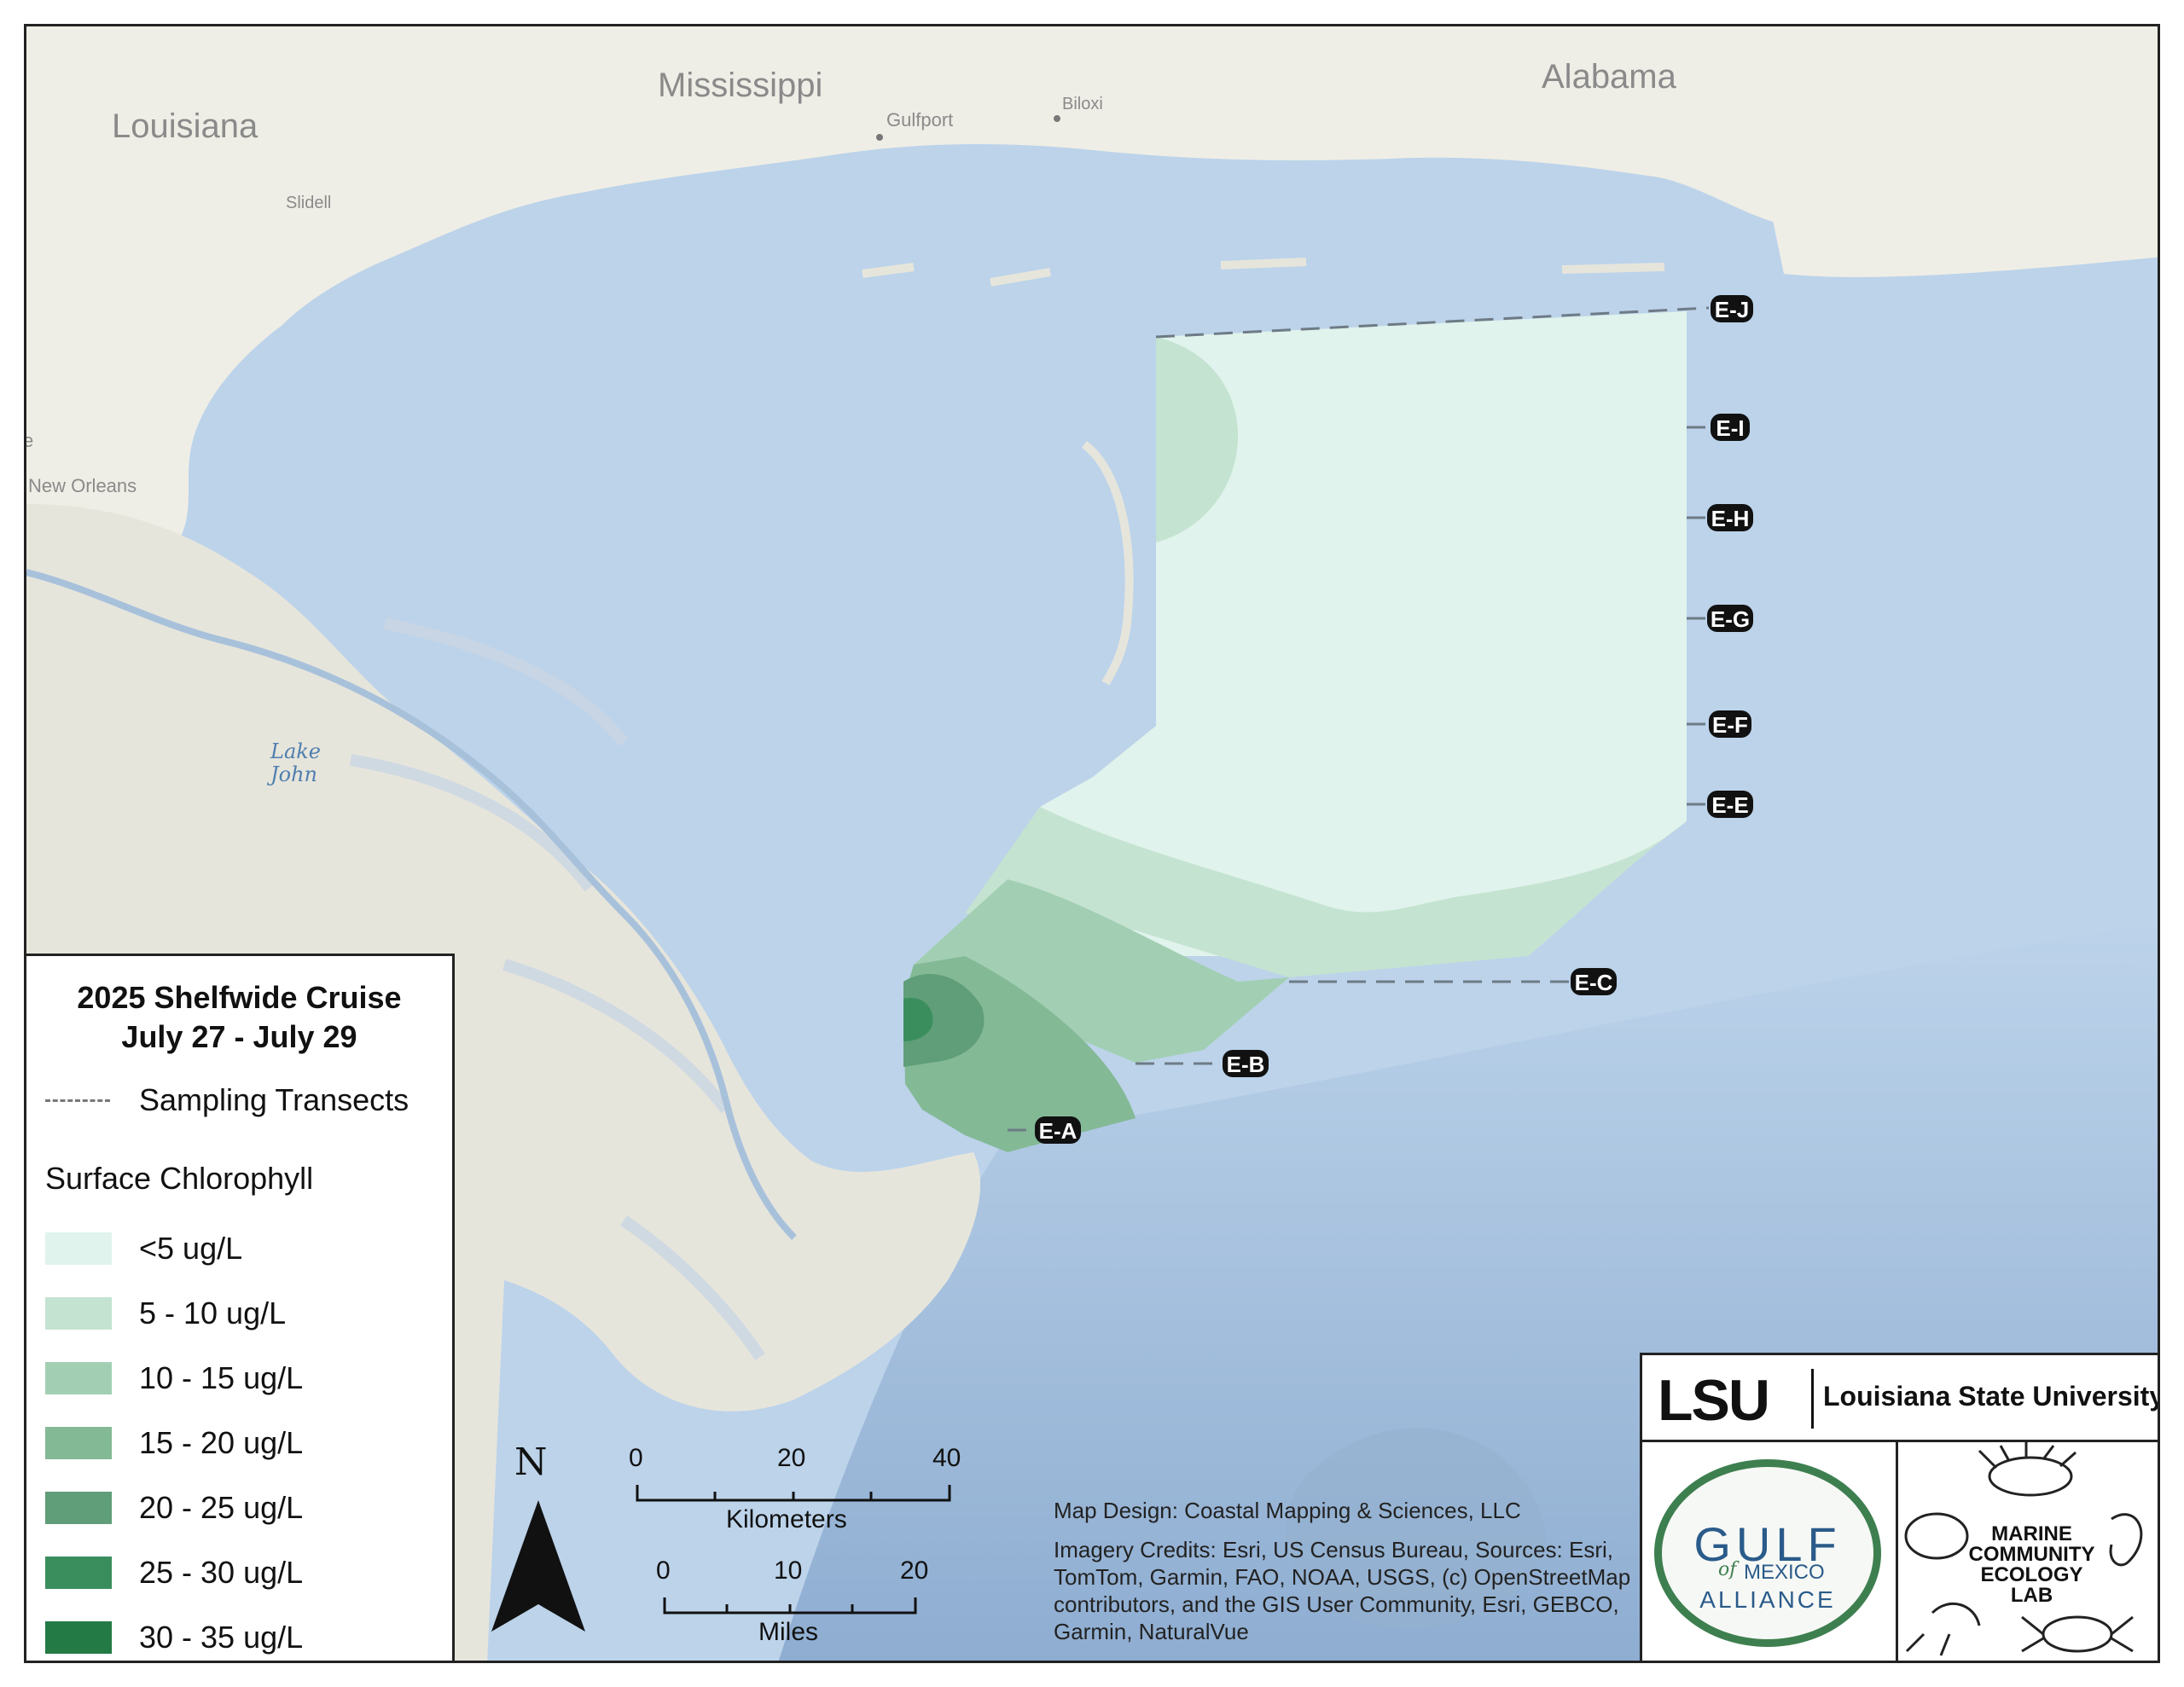  What do you see at coordinates (1107, 564) in the screenshot?
I see `barrier-islands` at bounding box center [1107, 564].